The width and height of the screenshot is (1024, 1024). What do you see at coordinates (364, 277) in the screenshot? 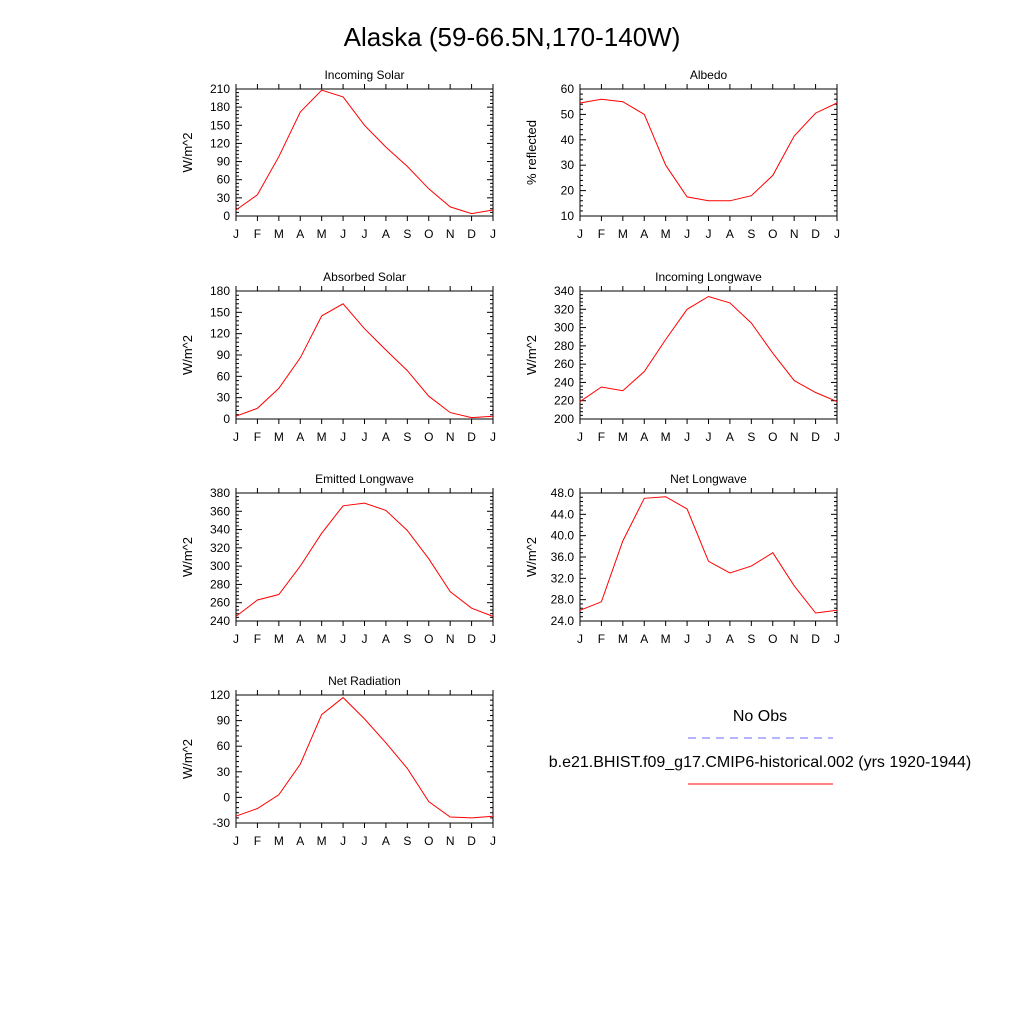
I see `panel-title: Absorbed Solar` at bounding box center [364, 277].